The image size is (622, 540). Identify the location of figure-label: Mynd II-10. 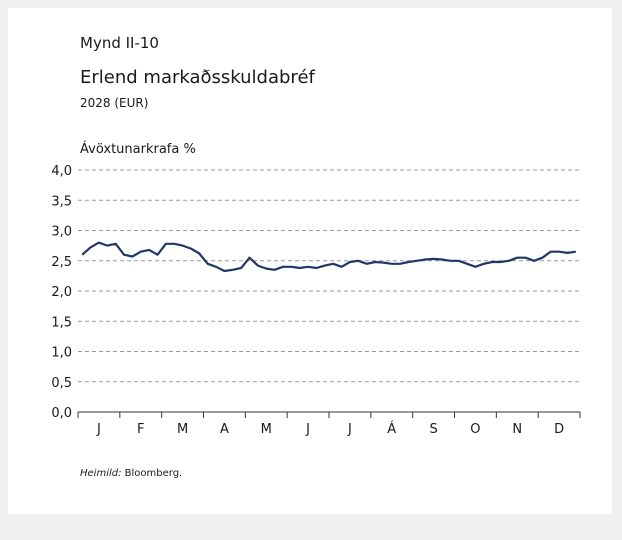
(119, 43).